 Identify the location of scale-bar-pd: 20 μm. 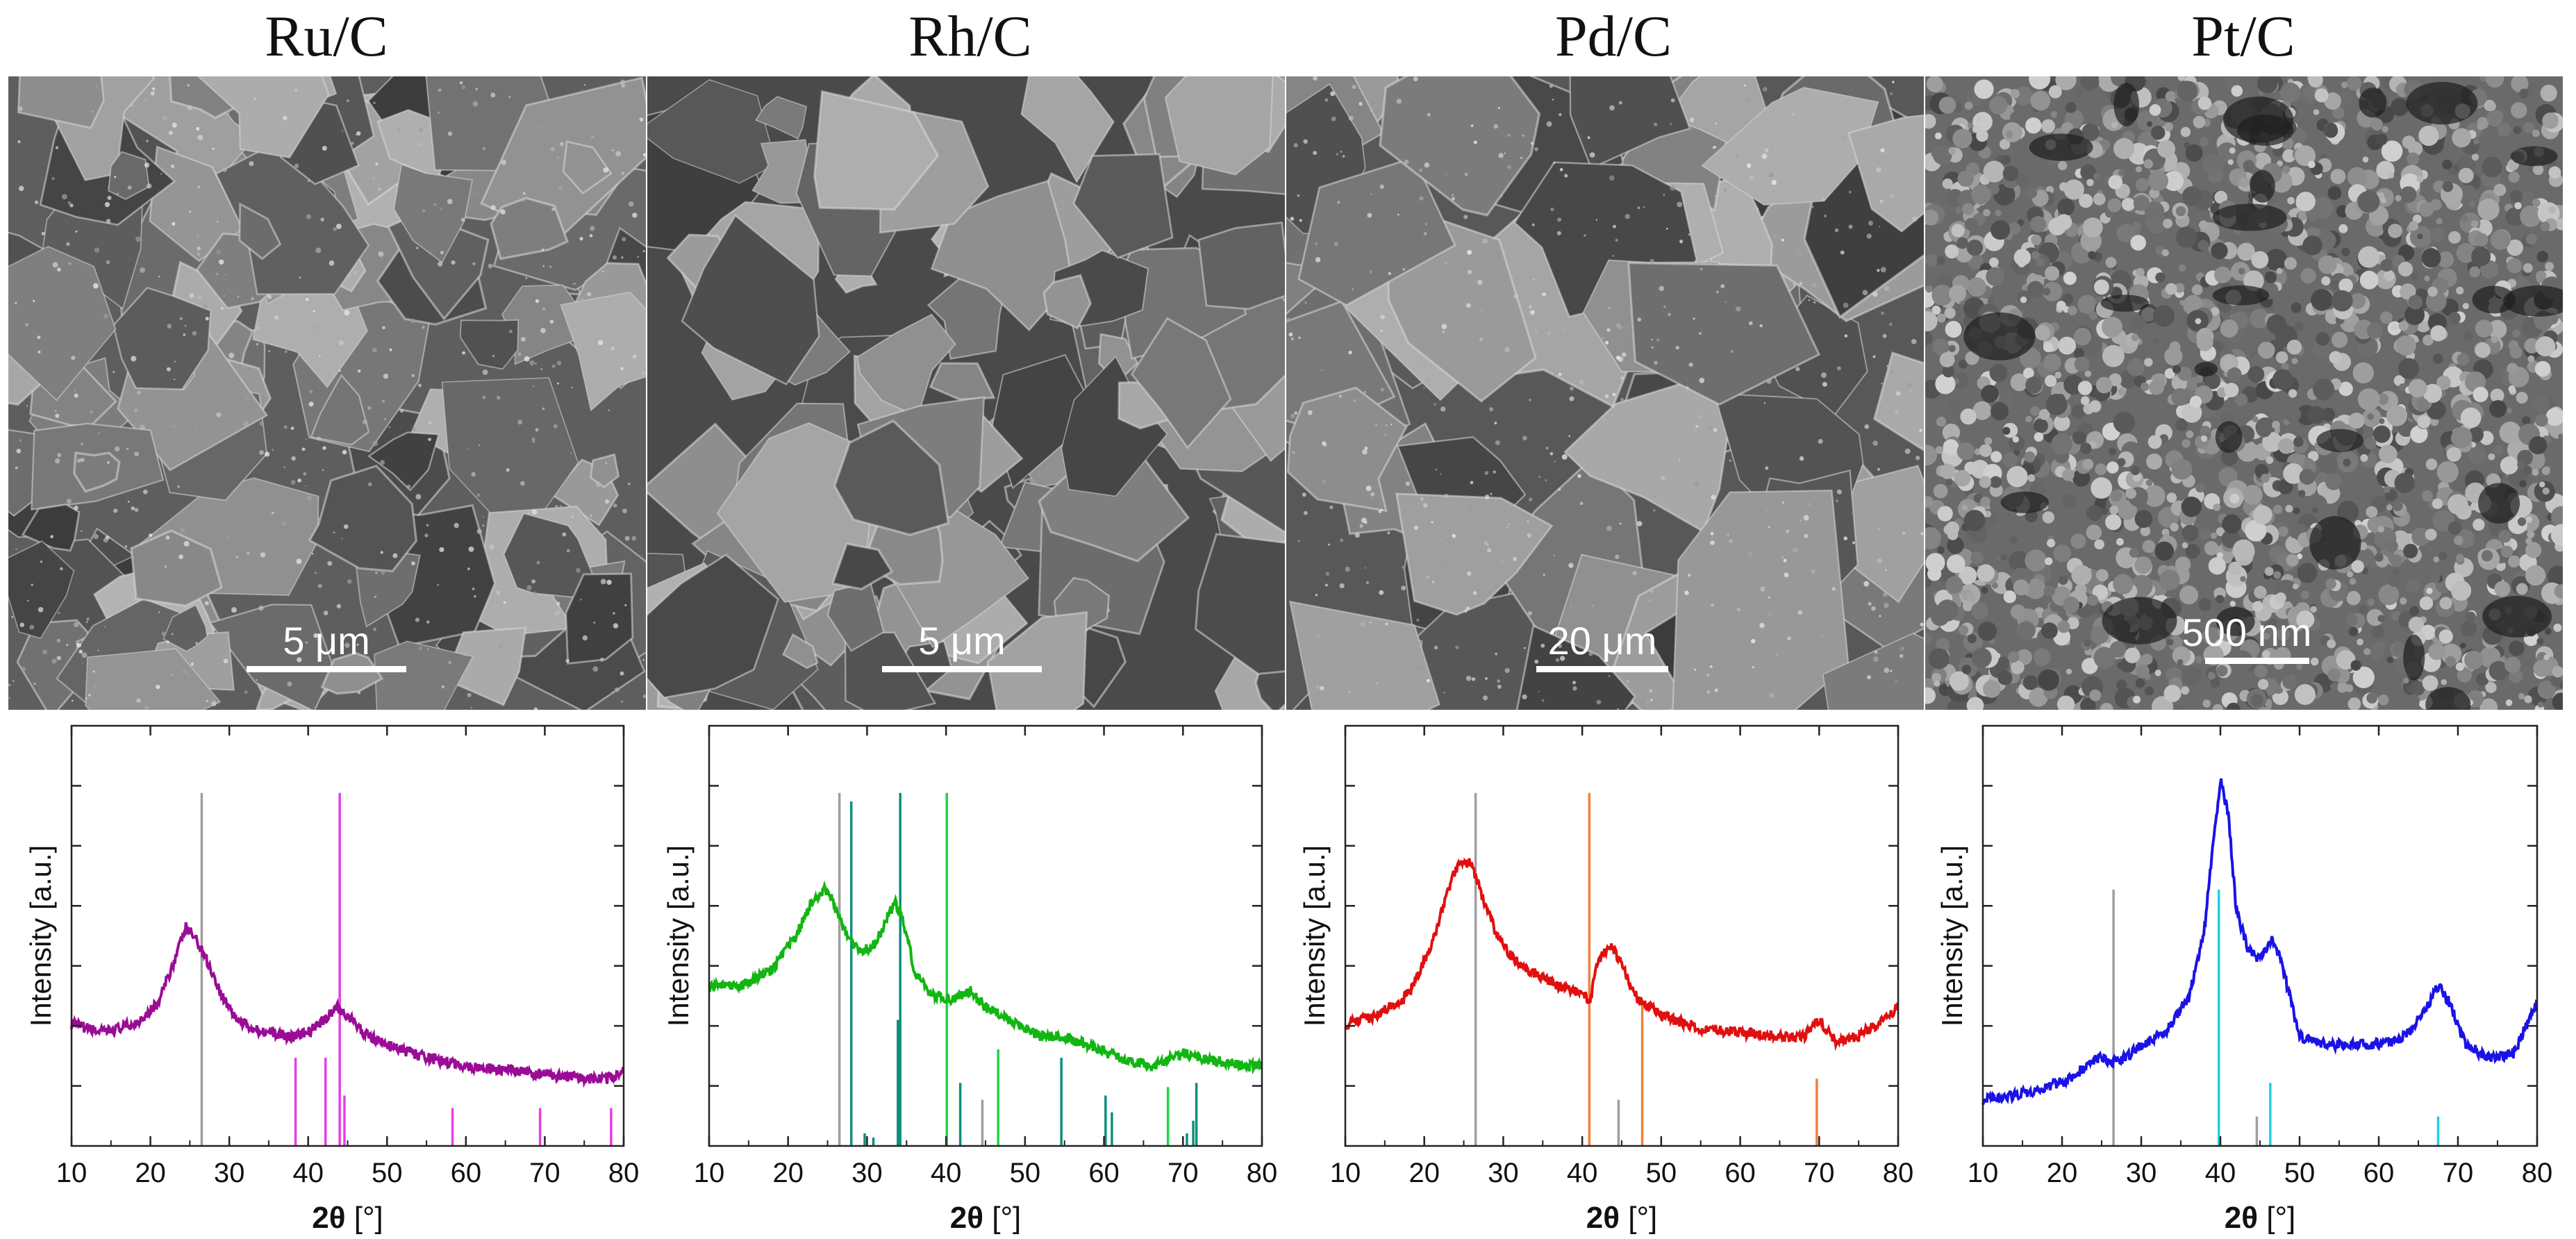
(1602, 645).